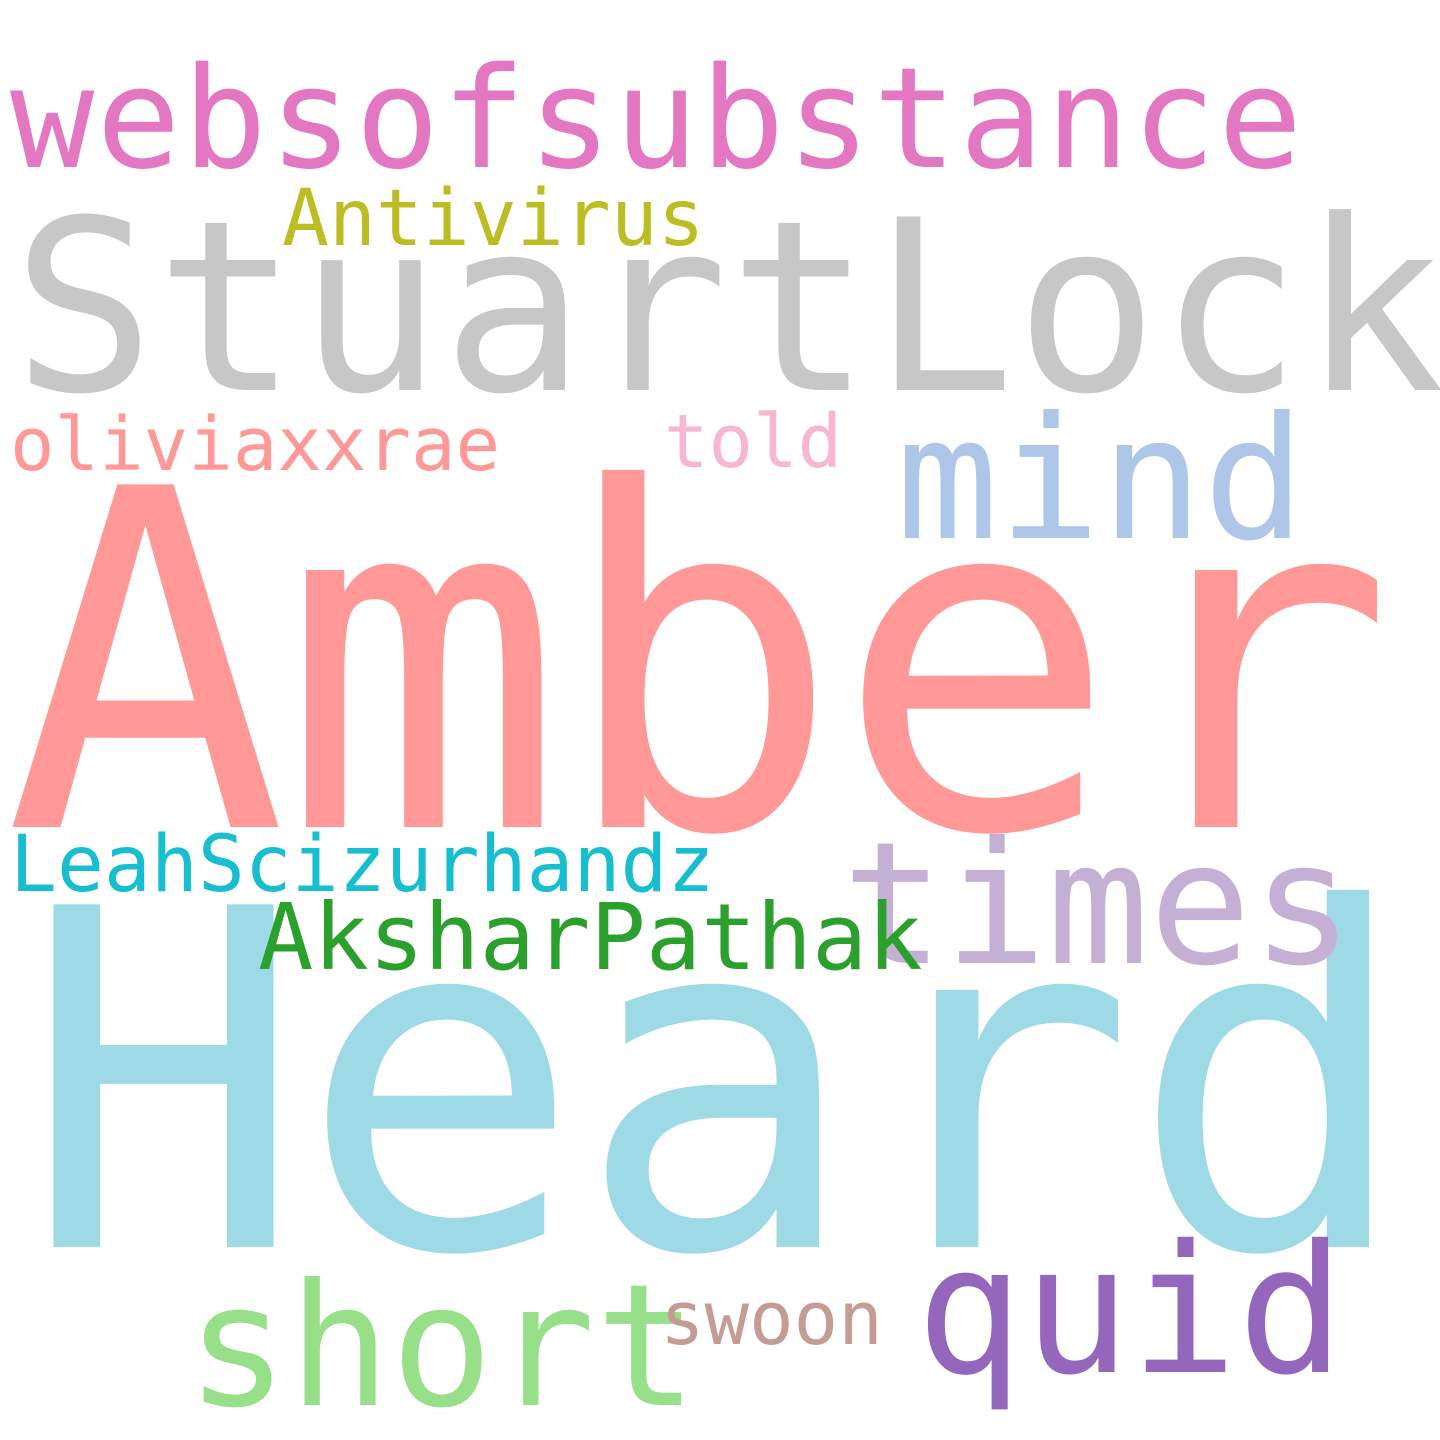 Image resolution: width=1440 pixels, height=1440 pixels. I want to click on word-swoon: swoon, so click(771, 1319).